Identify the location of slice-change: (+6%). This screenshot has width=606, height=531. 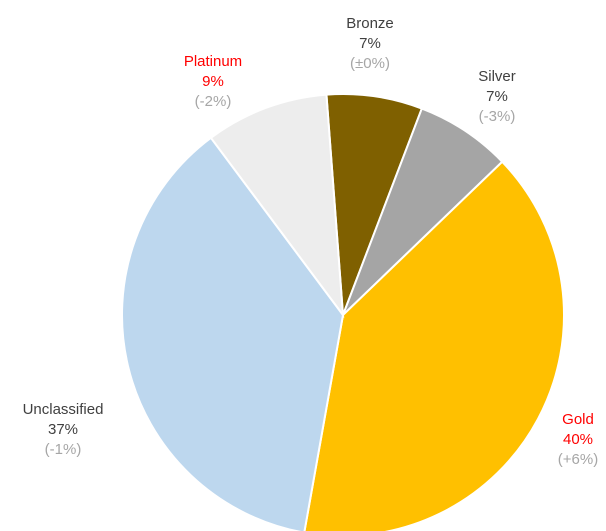
(578, 459).